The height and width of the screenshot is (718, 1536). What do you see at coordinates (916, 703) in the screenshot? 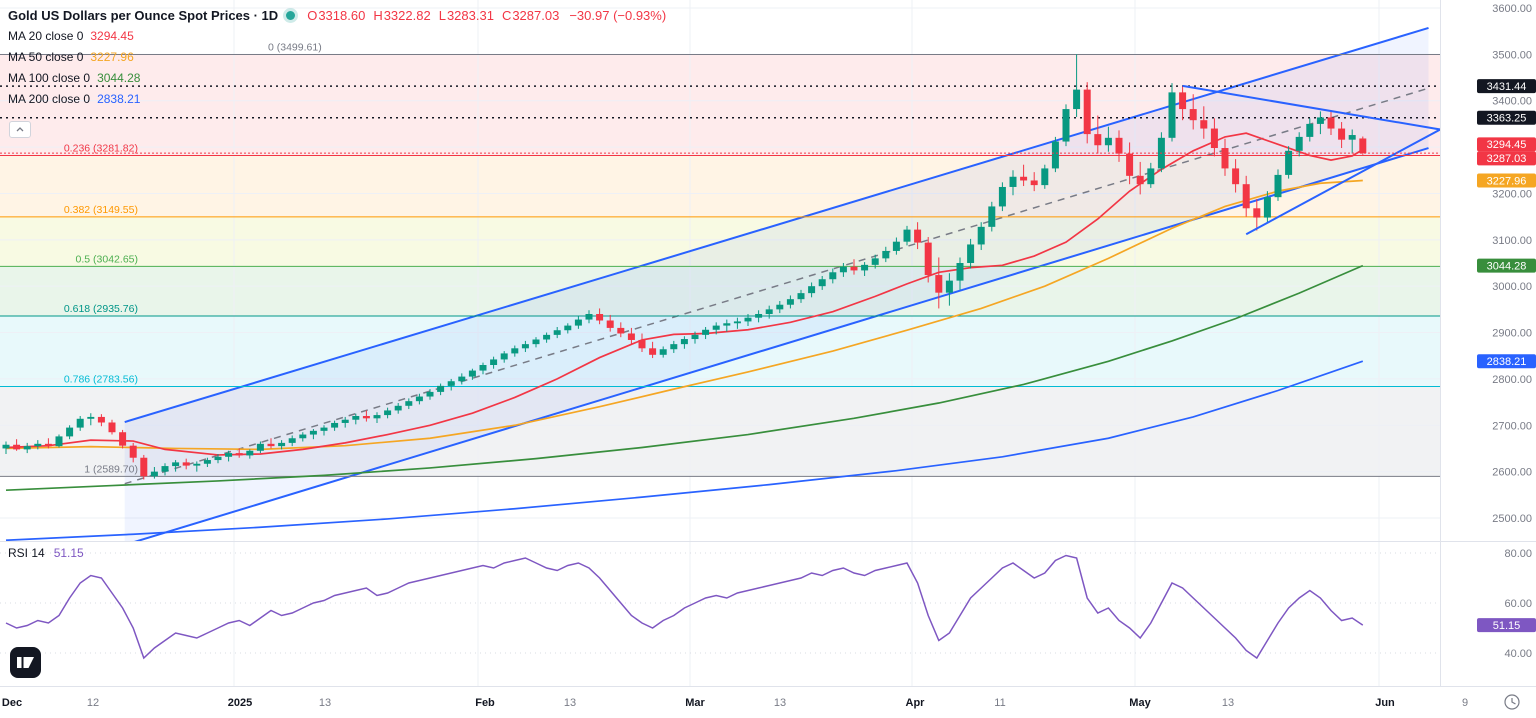
I see `time-tick-label: Apr` at bounding box center [916, 703].